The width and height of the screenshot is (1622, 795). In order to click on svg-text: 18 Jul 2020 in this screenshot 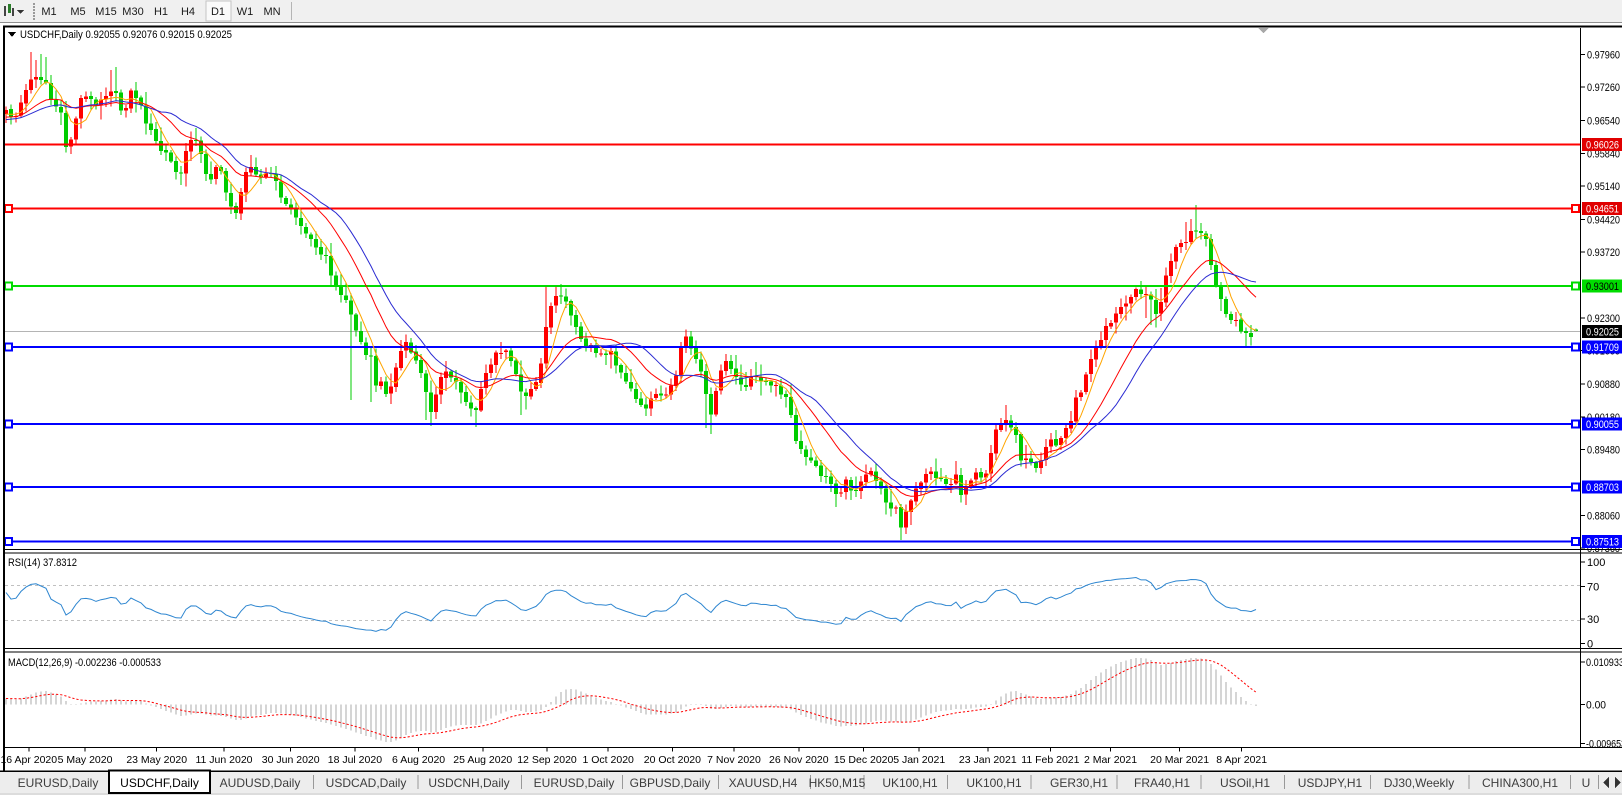, I will do `click(355, 760)`.